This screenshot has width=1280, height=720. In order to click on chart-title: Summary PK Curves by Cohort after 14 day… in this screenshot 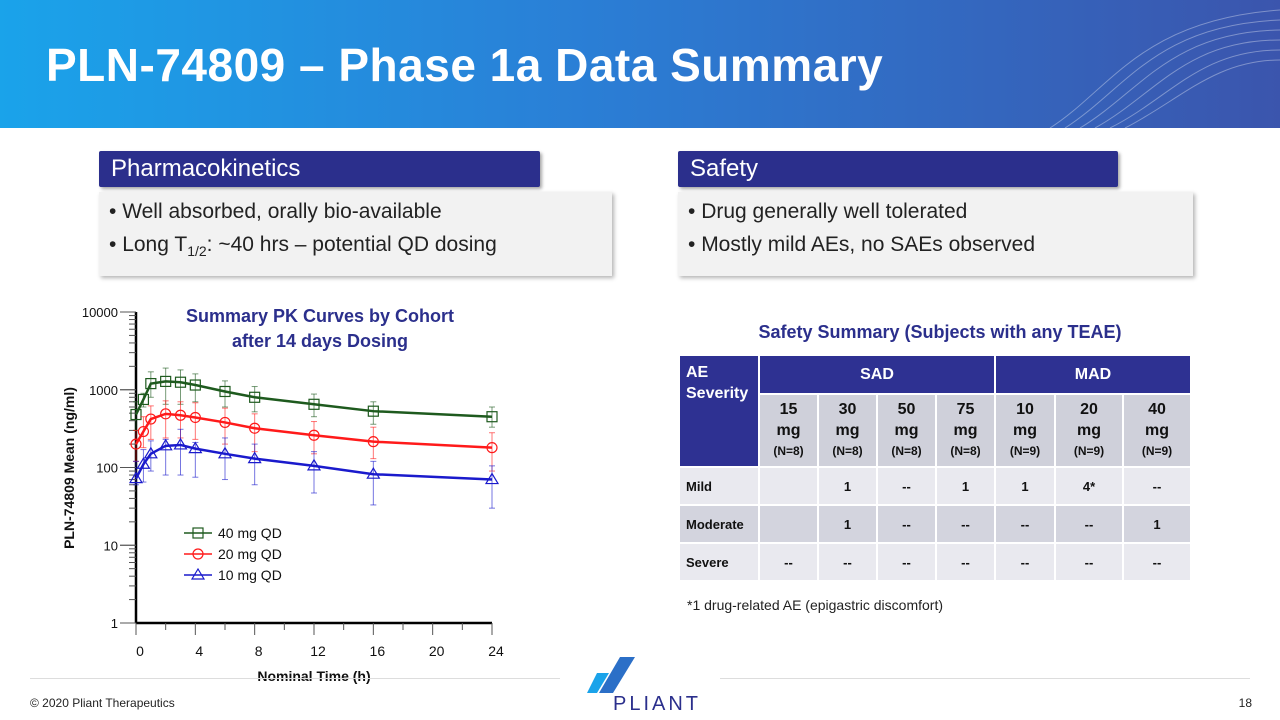, I will do `click(320, 329)`.